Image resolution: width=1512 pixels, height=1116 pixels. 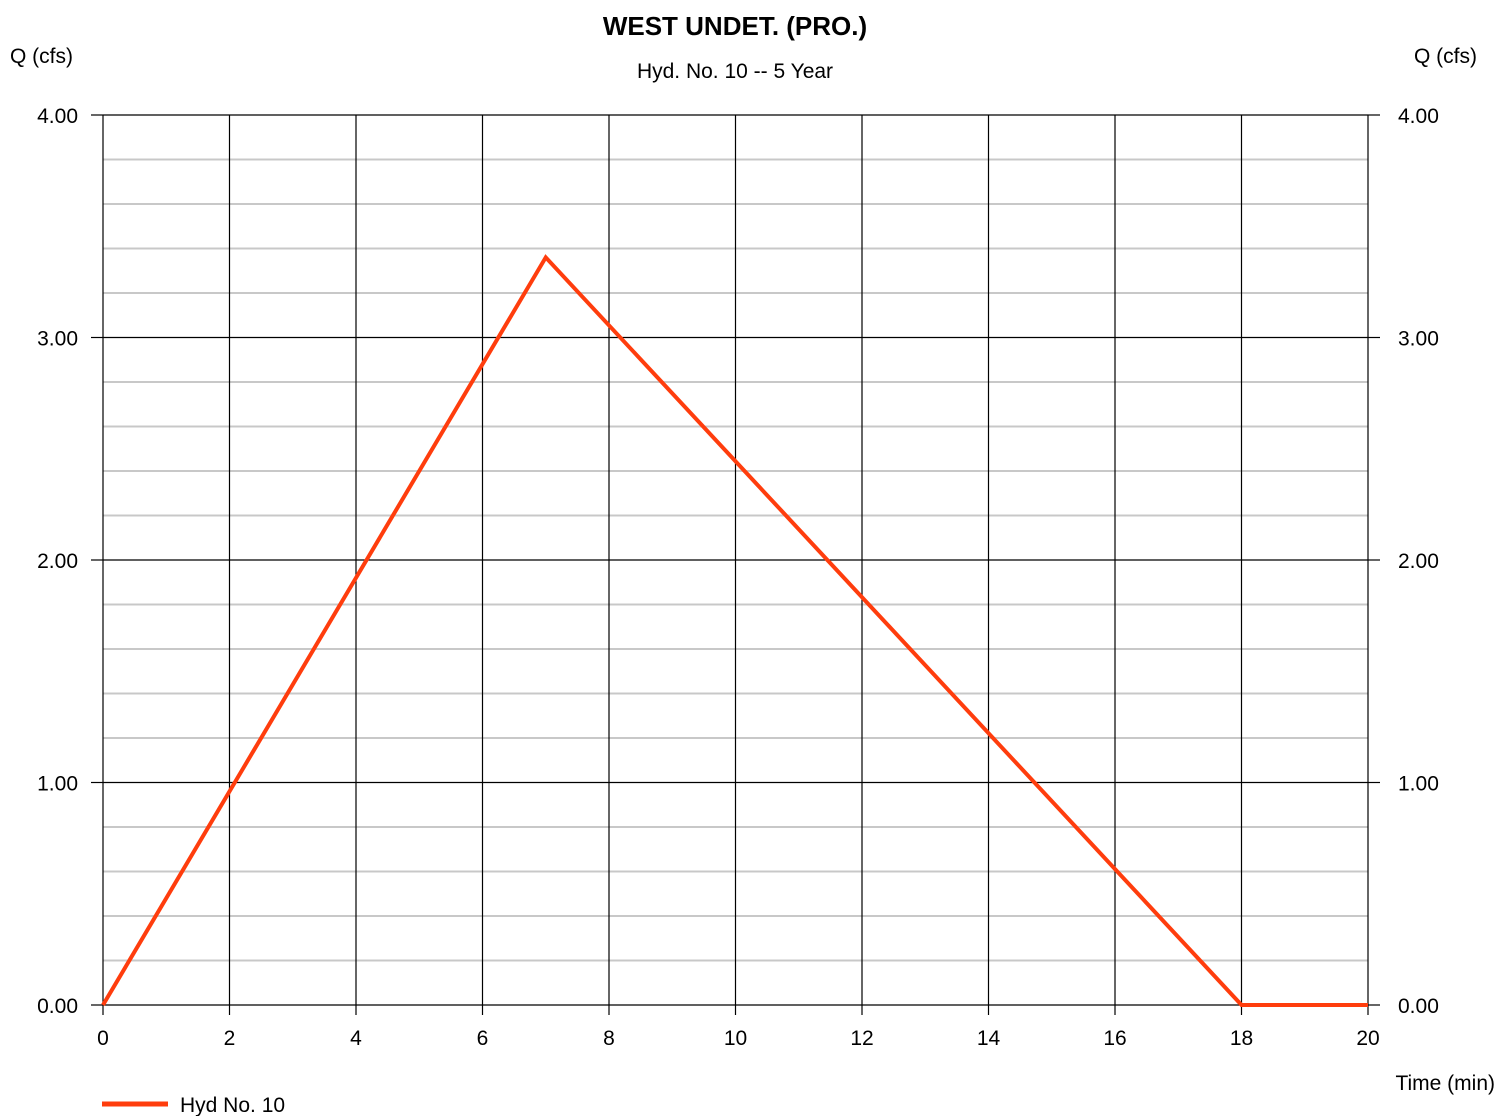 I want to click on y-axis-label-right: Q (cfs), so click(x=1445, y=56).